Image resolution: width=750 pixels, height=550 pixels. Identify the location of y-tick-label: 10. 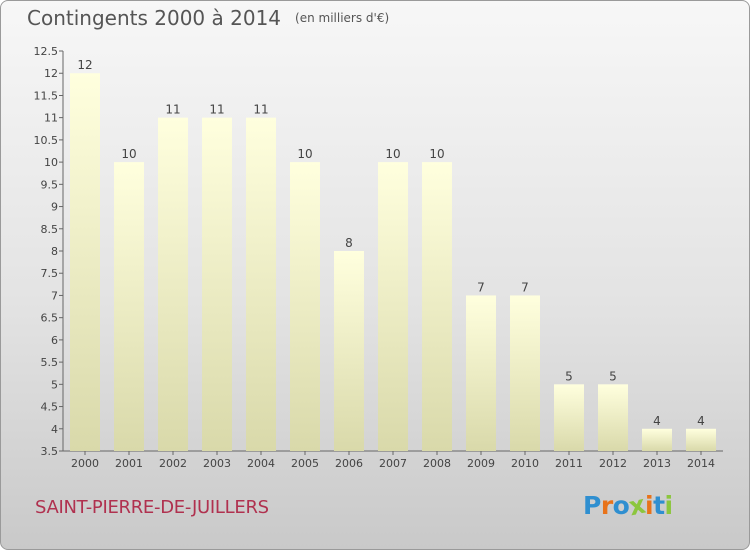
(51, 162).